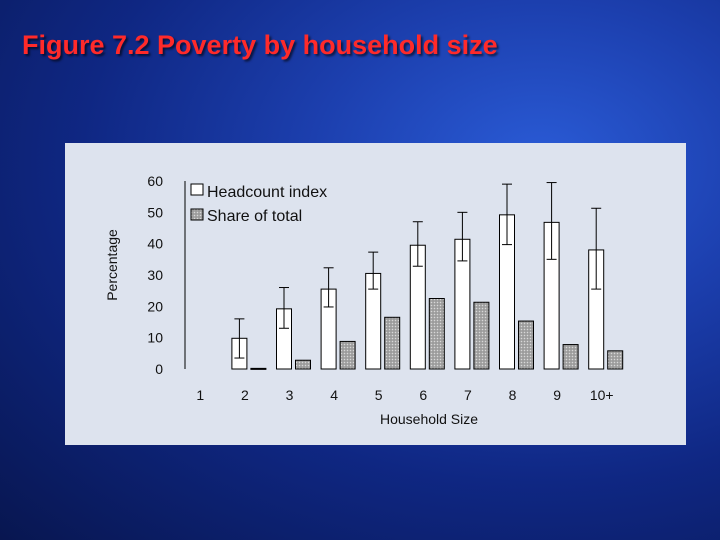  I want to click on y-tick-label: 0, so click(159, 369).